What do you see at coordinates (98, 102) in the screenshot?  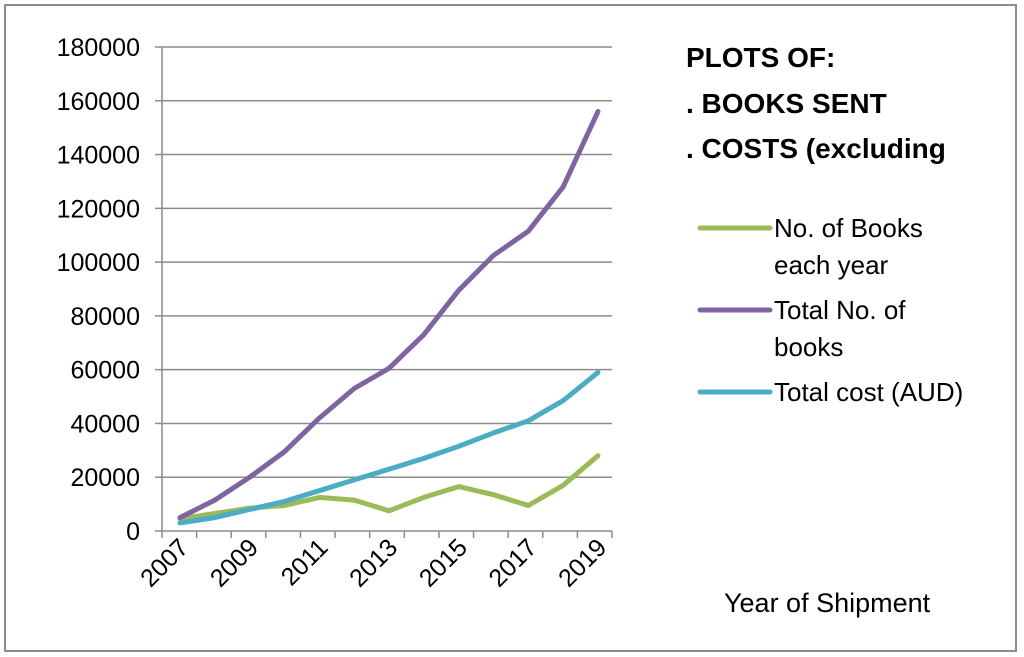 I see `y-tick-label: 160000` at bounding box center [98, 102].